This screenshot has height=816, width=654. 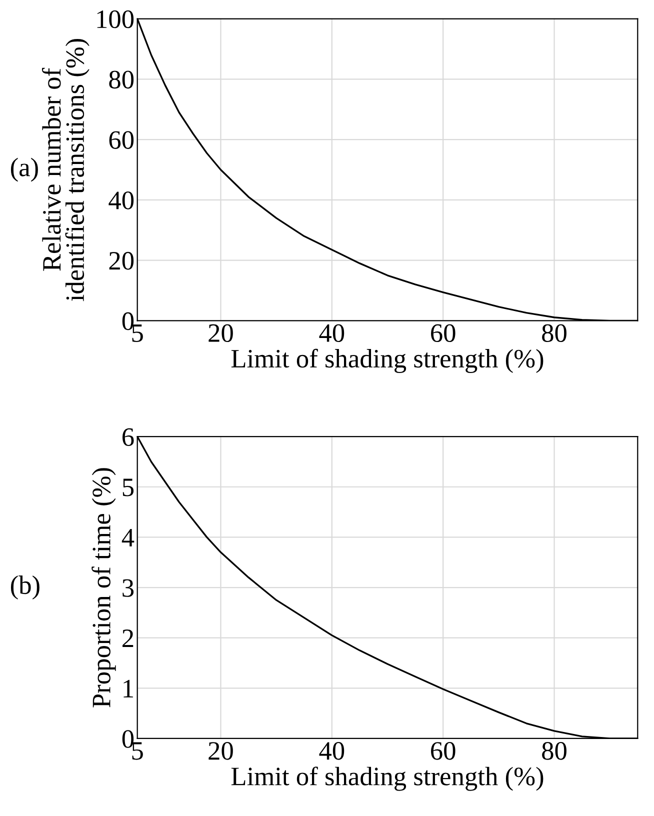 I want to click on y-tick-label: 6, so click(x=128, y=437).